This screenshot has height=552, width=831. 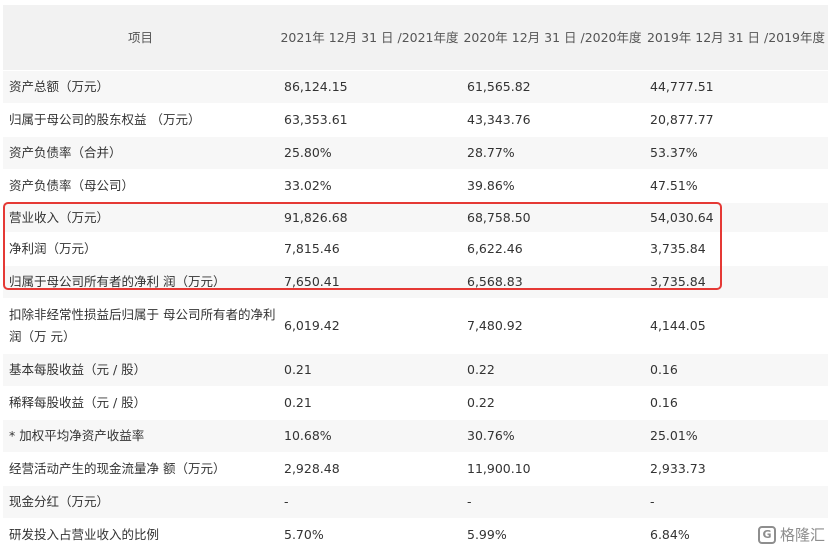 I want to click on row-label: 资产总额（万元）, so click(x=59, y=86).